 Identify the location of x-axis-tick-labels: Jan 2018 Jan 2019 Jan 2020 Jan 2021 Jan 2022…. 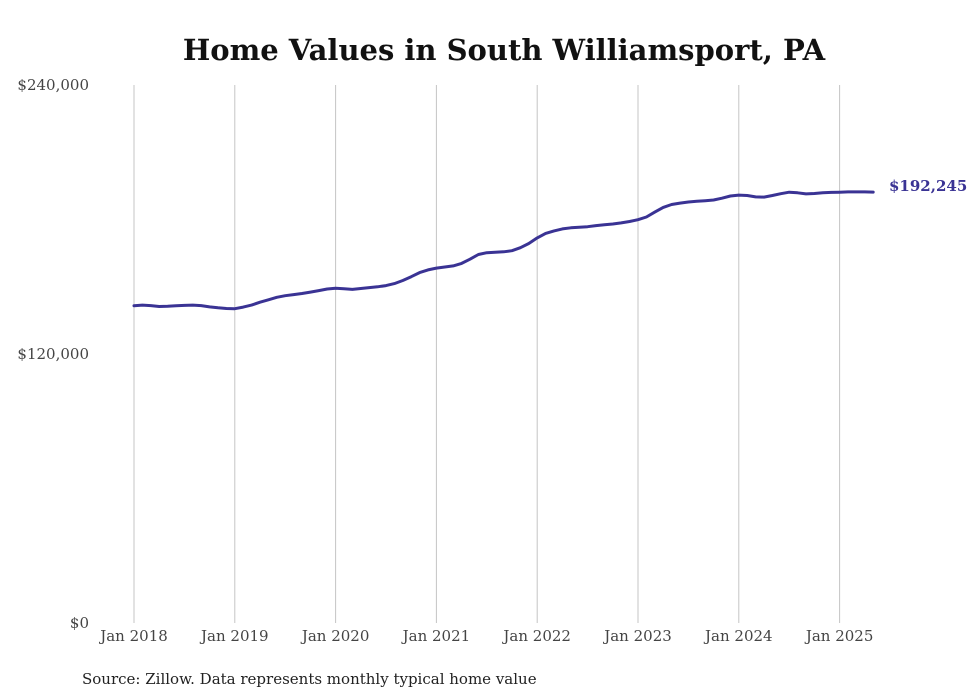
(485, 636).